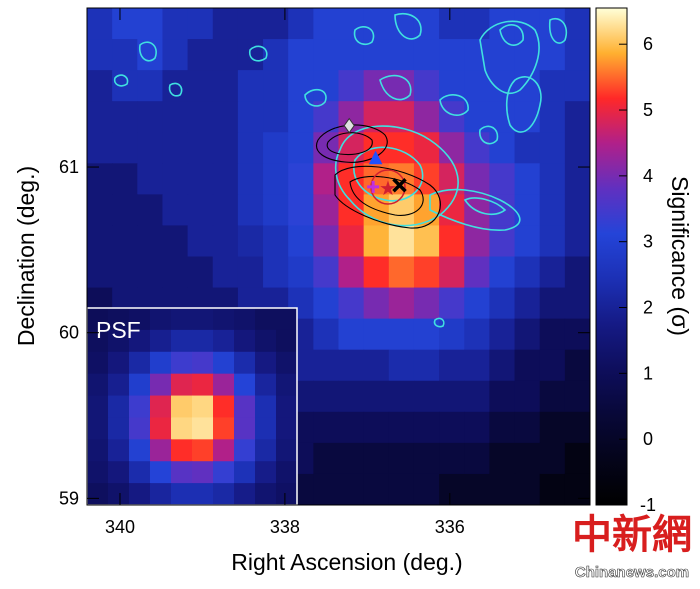 Image resolution: width=700 pixels, height=589 pixels. Describe the element at coordinates (648, 44) in the screenshot. I see `colorbar-tick-label: 6` at that location.